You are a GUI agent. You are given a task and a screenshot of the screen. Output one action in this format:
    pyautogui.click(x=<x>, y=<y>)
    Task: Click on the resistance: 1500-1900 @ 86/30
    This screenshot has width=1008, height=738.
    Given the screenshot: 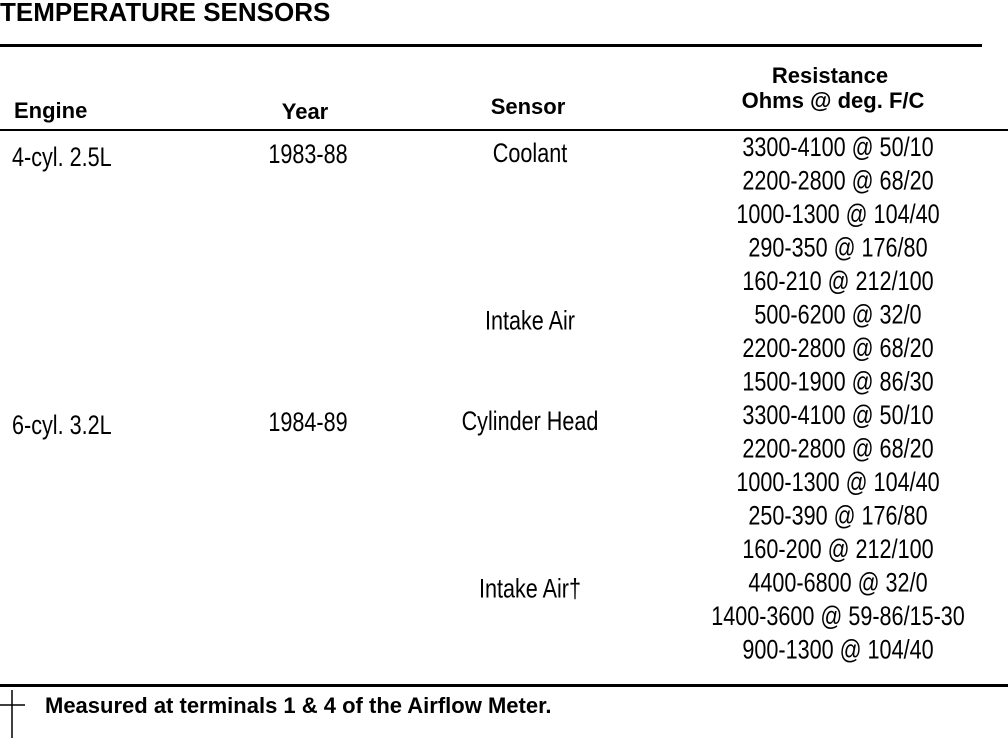 What is the action you would take?
    pyautogui.click(x=837, y=382)
    